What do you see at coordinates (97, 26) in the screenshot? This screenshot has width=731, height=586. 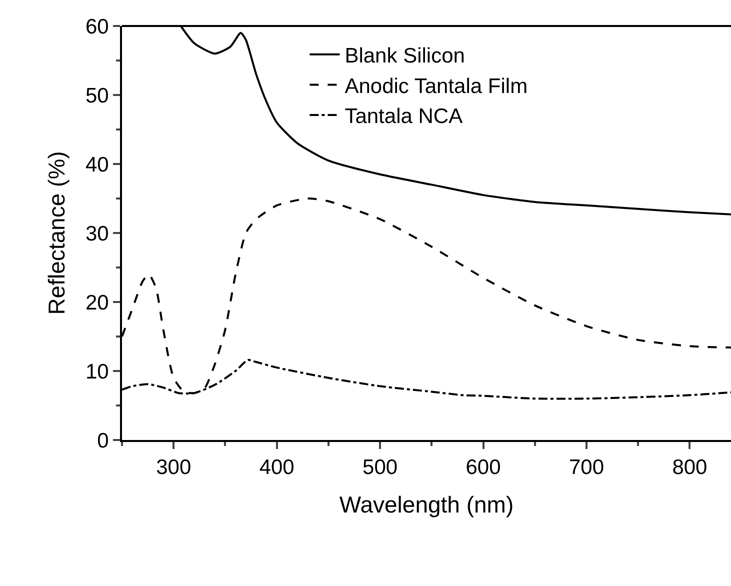 I see `y-tick-label: 60` at bounding box center [97, 26].